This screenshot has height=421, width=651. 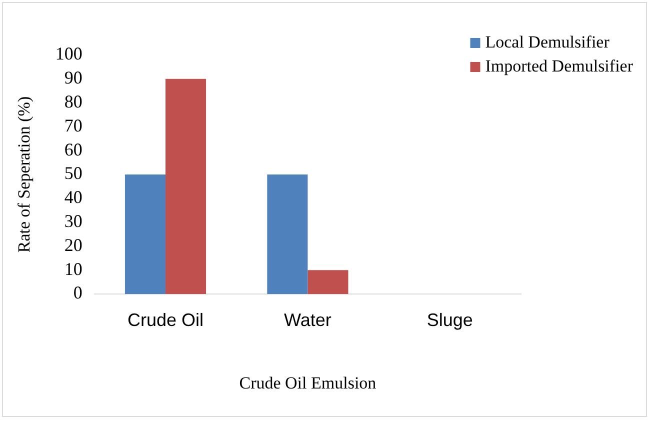 What do you see at coordinates (73, 173) in the screenshot?
I see `y-tick-label: 50` at bounding box center [73, 173].